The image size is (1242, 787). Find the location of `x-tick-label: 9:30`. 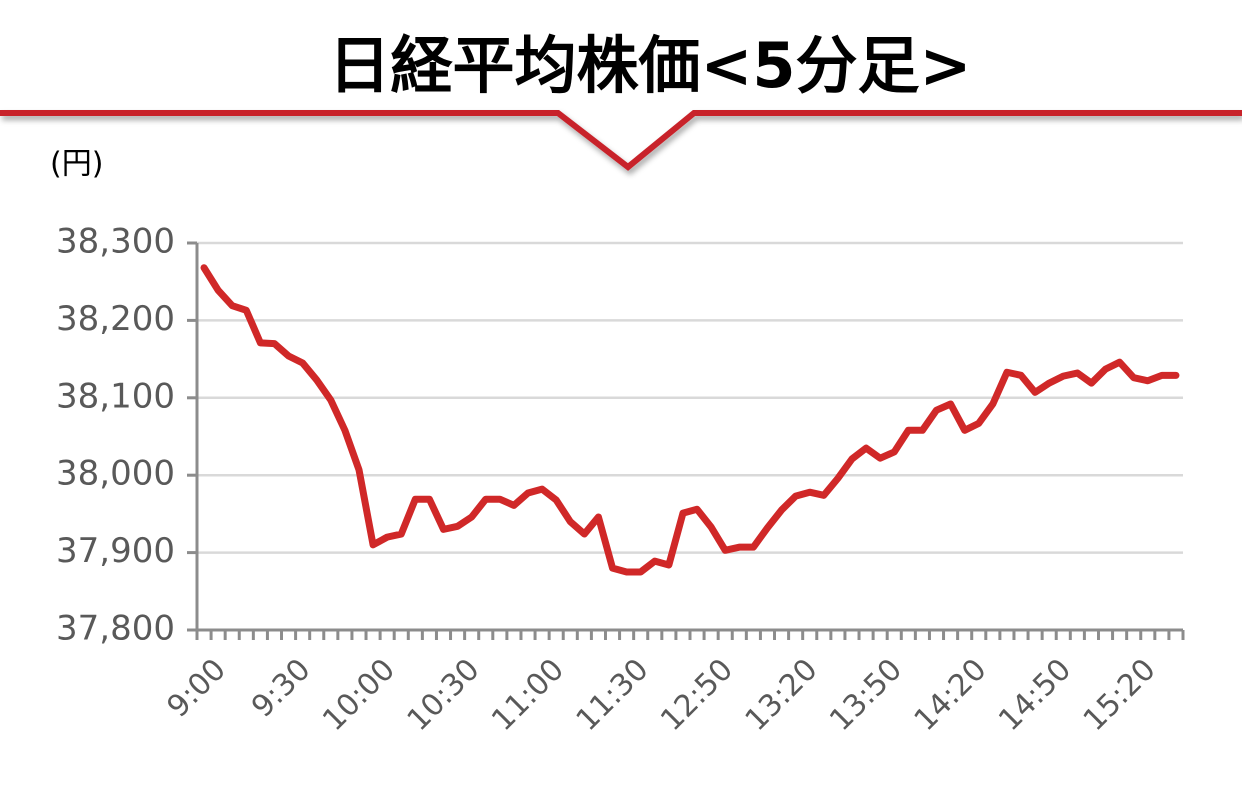

x-tick-label: 9:30 is located at coordinates (281, 688).